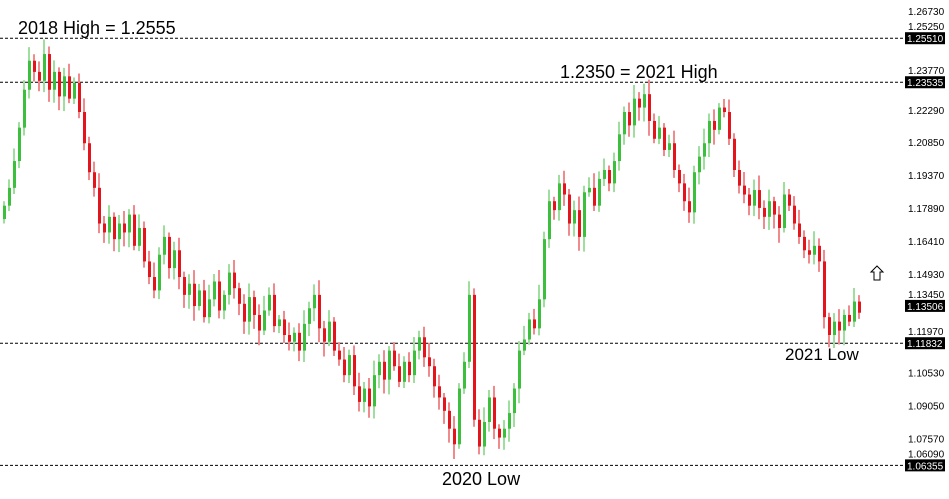  What do you see at coordinates (925, 305) in the screenshot?
I see `price-label-box` at bounding box center [925, 305].